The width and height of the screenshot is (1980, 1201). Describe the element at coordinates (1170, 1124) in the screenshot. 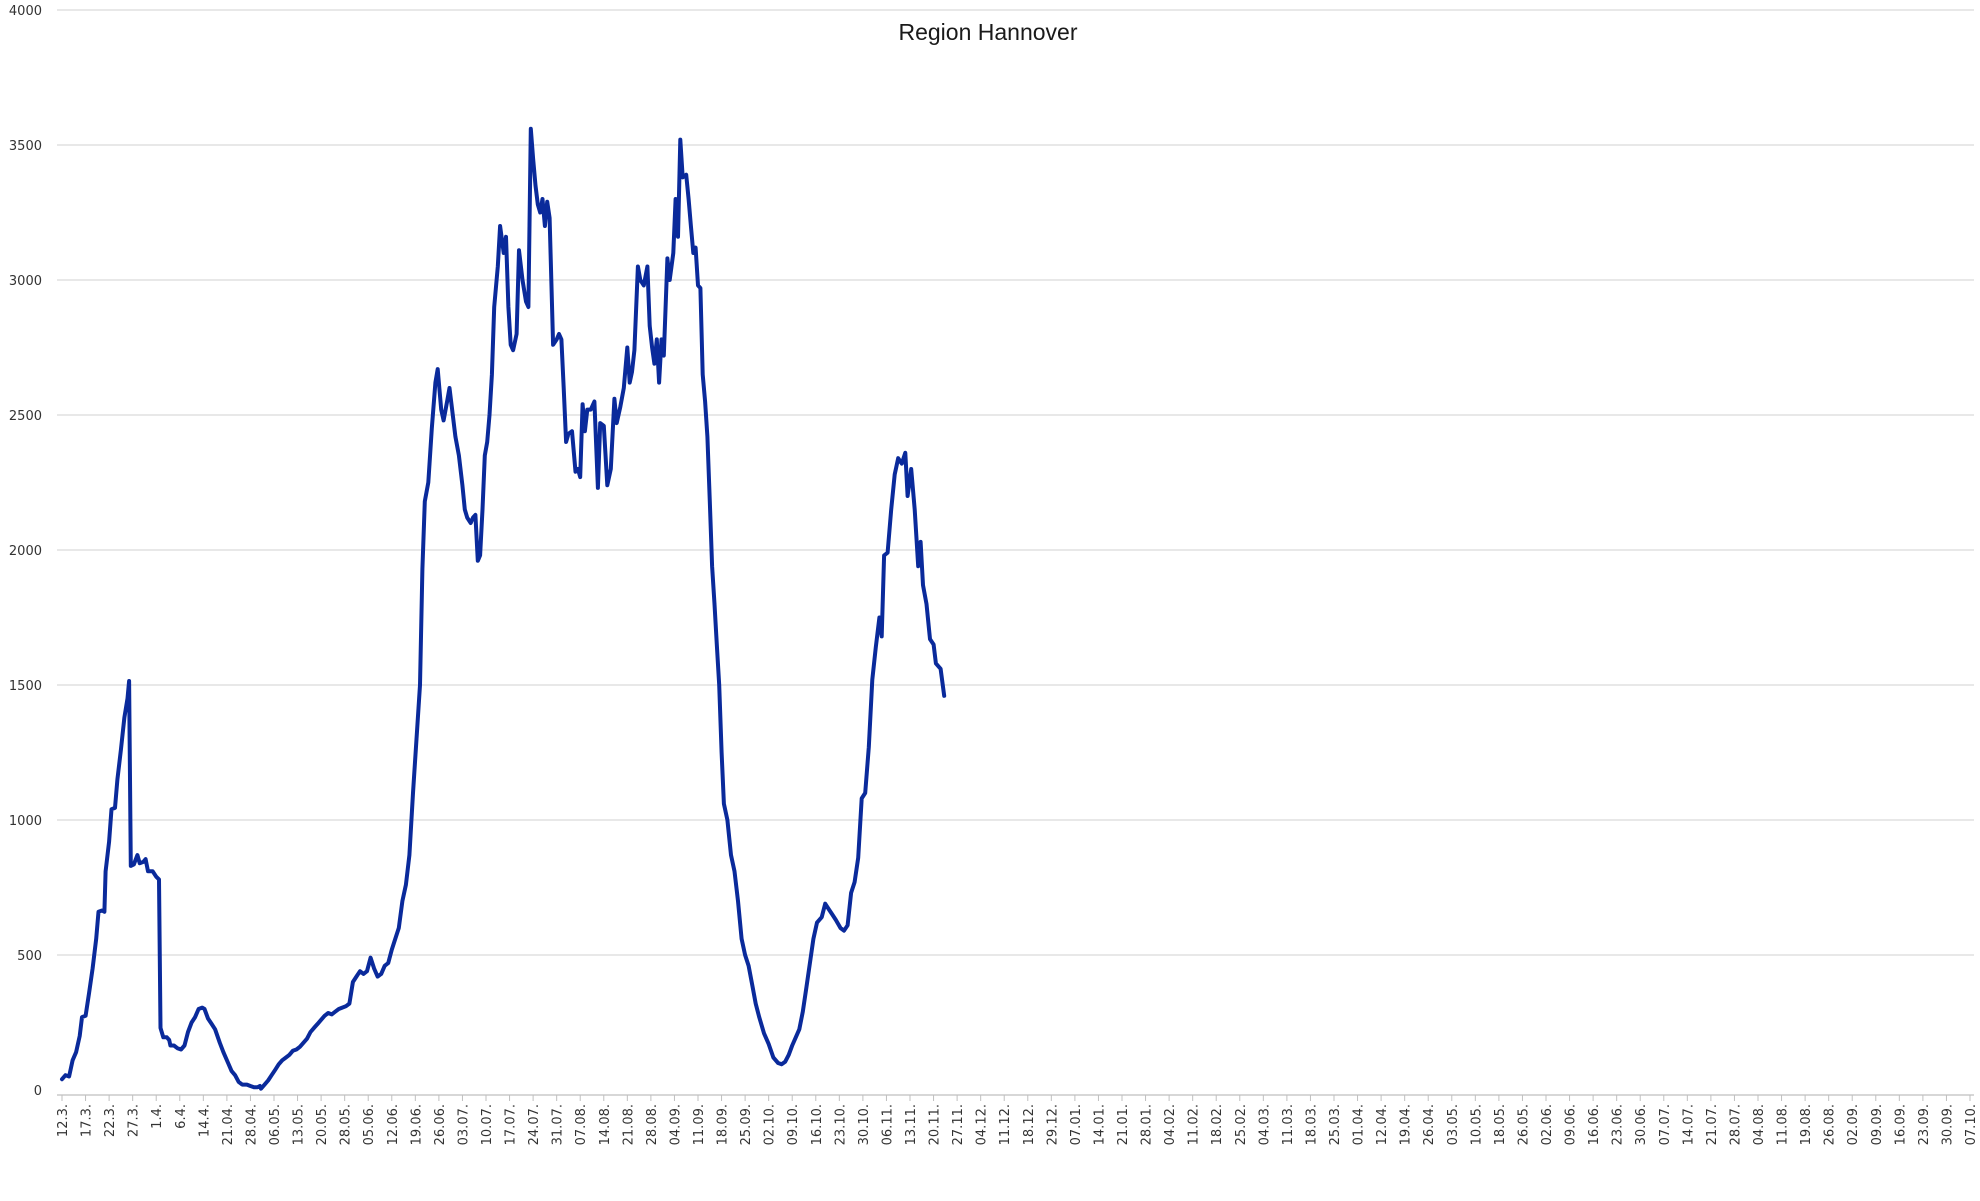

I see `x-tick-label: 04.02.` at that location.